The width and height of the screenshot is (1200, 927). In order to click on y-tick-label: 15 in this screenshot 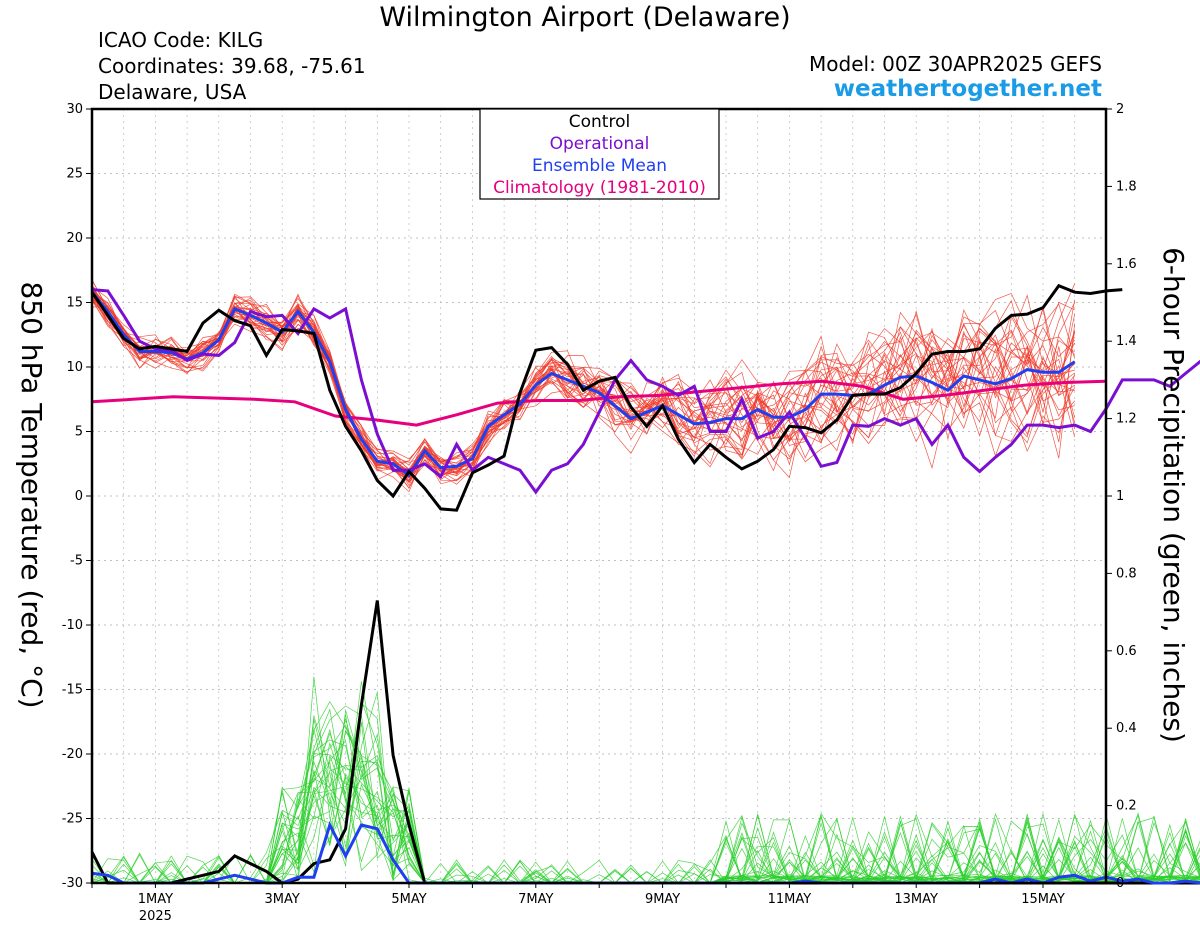, I will do `click(74, 303)`.